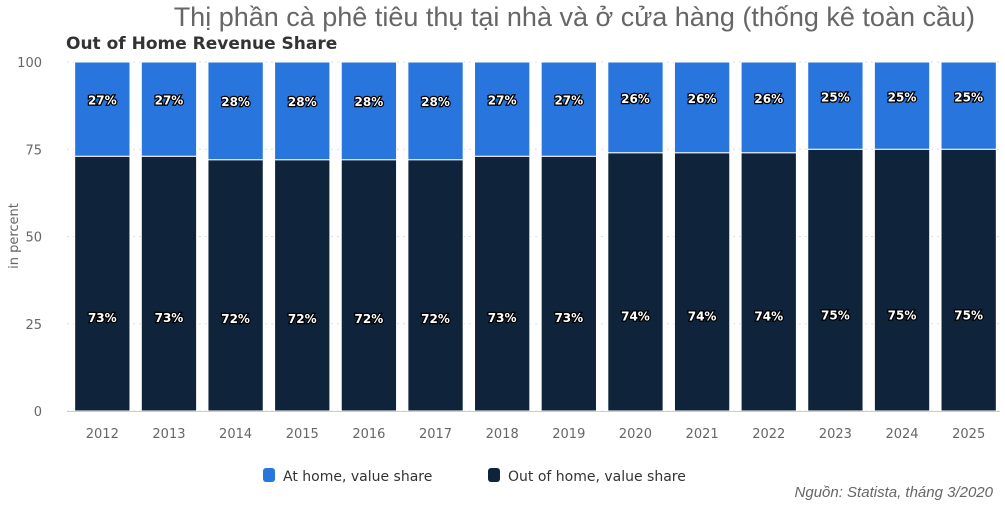  Describe the element at coordinates (835, 434) in the screenshot. I see `x-tick-label: 2023` at that location.